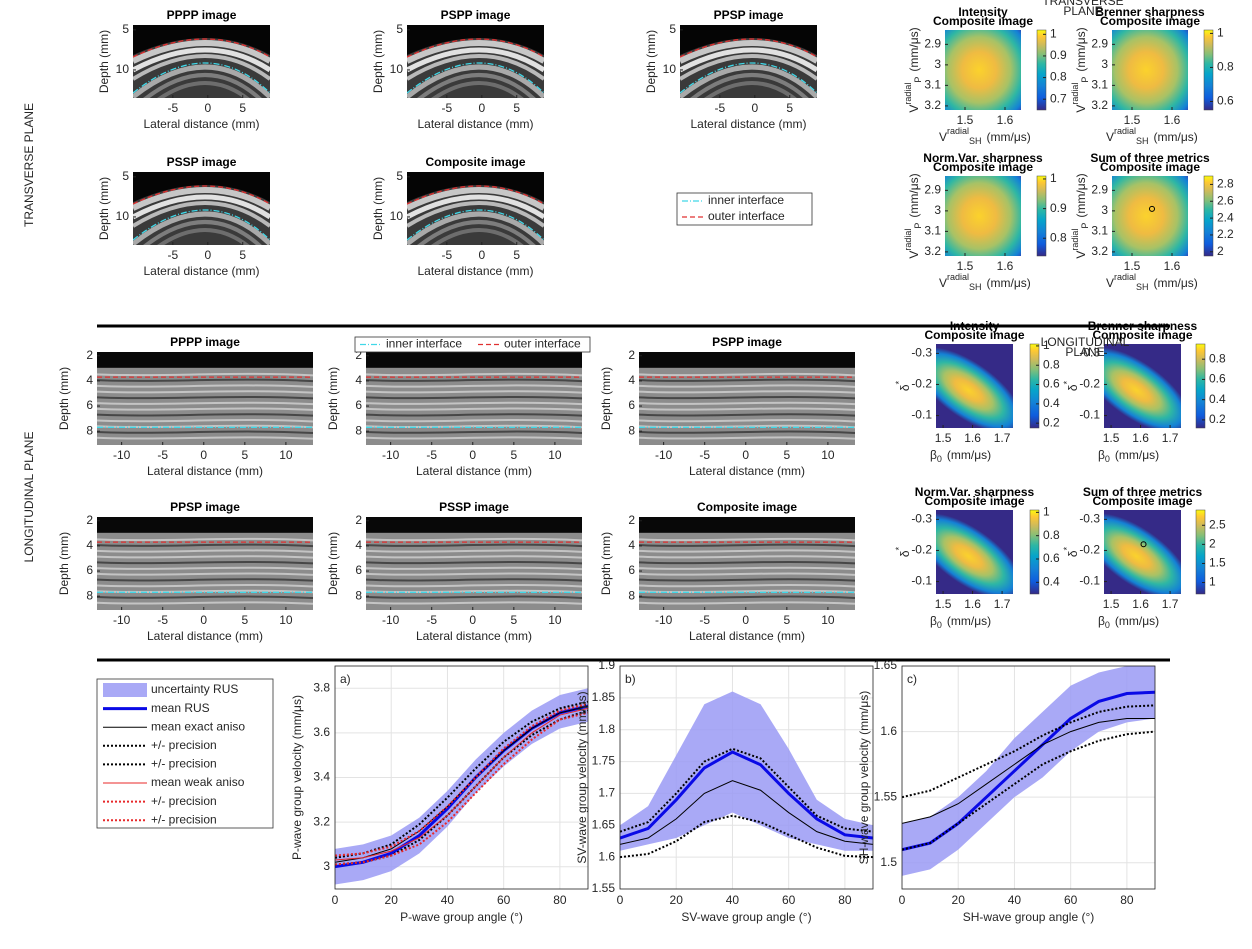 The height and width of the screenshot is (949, 1252). What do you see at coordinates (89, 380) in the screenshot?
I see `y-tick-label: 4` at bounding box center [89, 380].